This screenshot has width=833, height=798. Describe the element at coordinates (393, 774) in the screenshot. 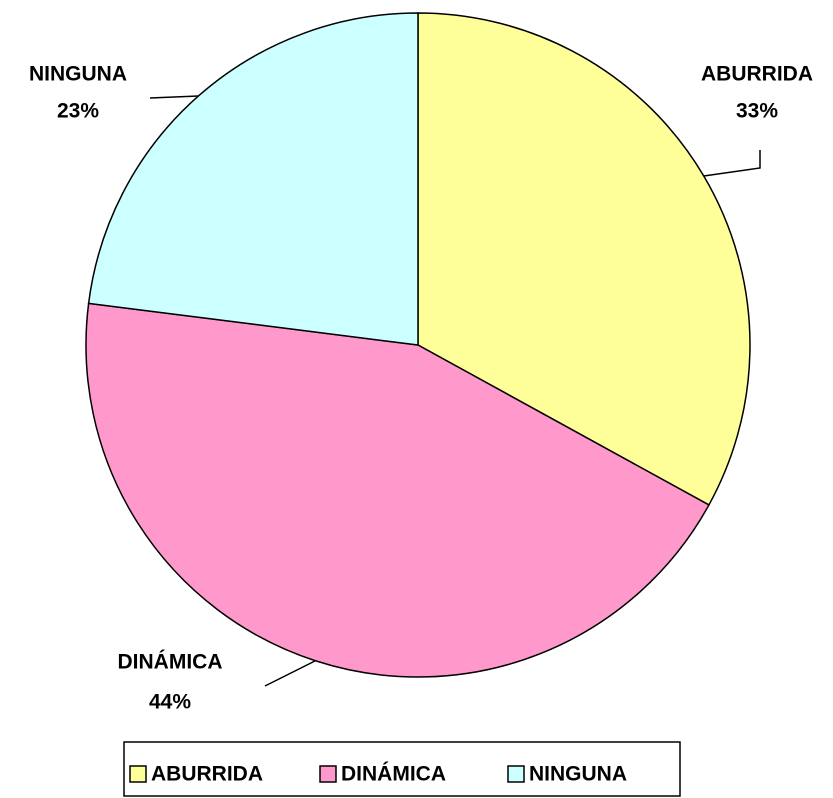

I see `legend-label: DINÁMICA` at that location.